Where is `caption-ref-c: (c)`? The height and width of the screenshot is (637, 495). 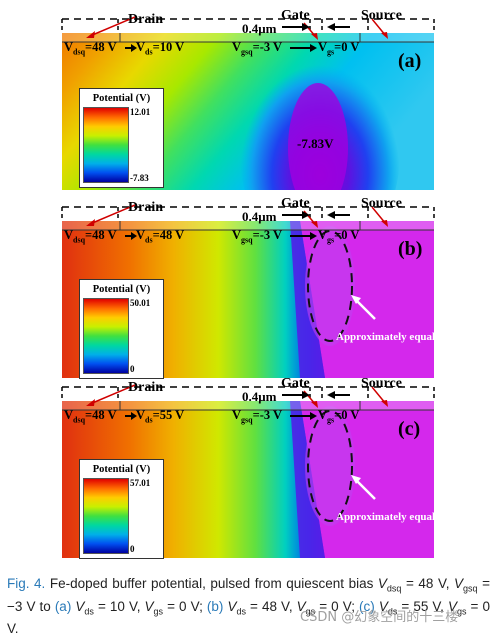 caption-ref-c: (c) is located at coordinates (367, 606).